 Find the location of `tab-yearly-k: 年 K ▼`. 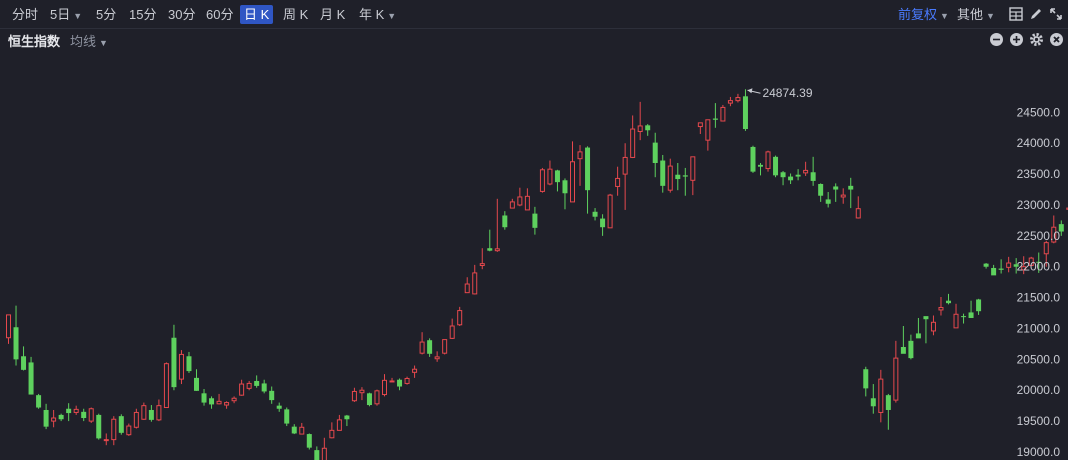

tab-yearly-k: 年 K ▼ is located at coordinates (377, 14).